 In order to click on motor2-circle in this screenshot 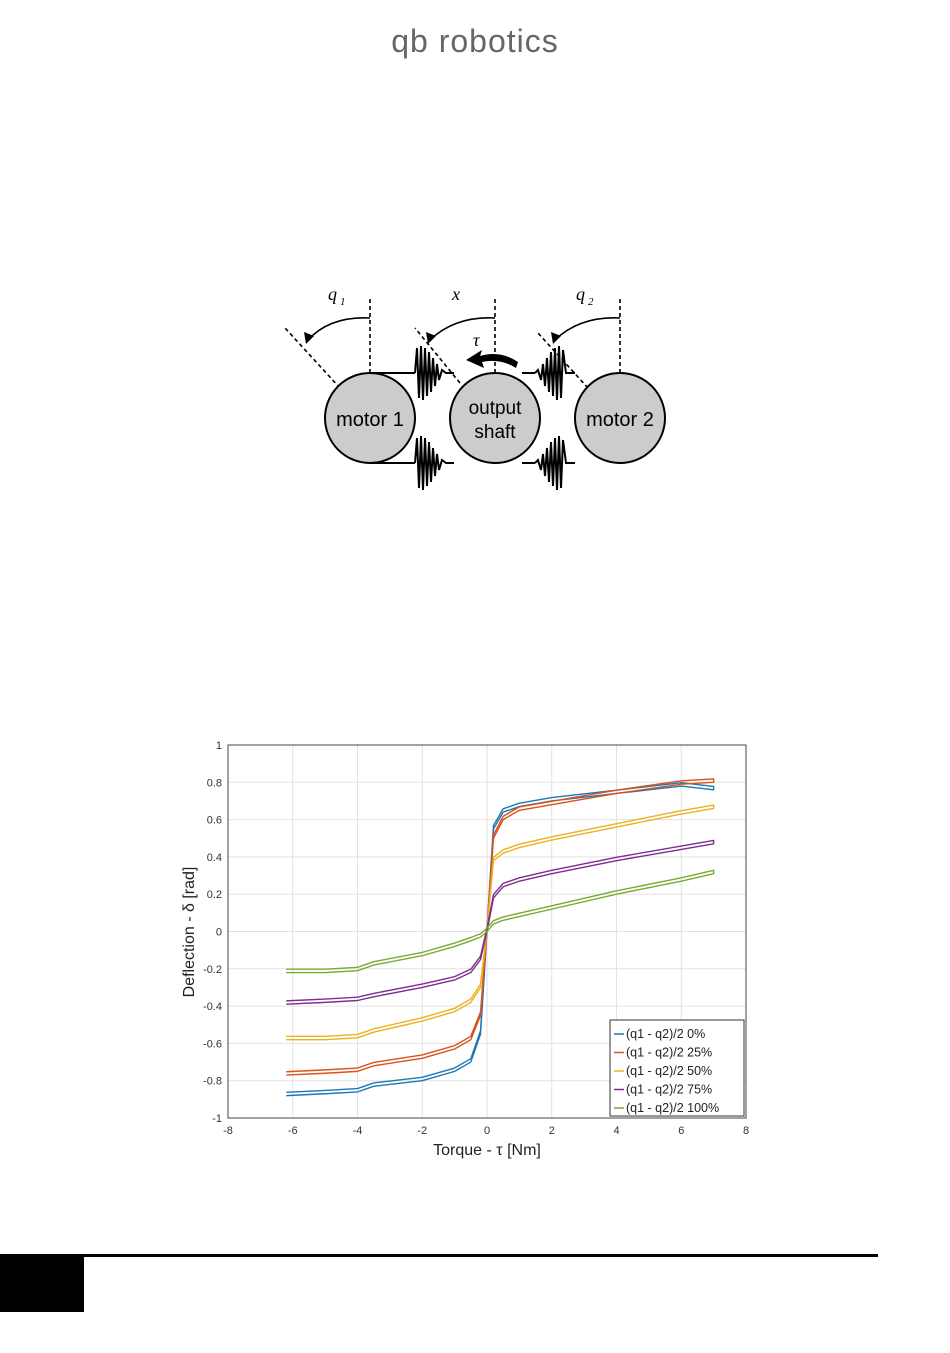, I will do `click(620, 418)`.